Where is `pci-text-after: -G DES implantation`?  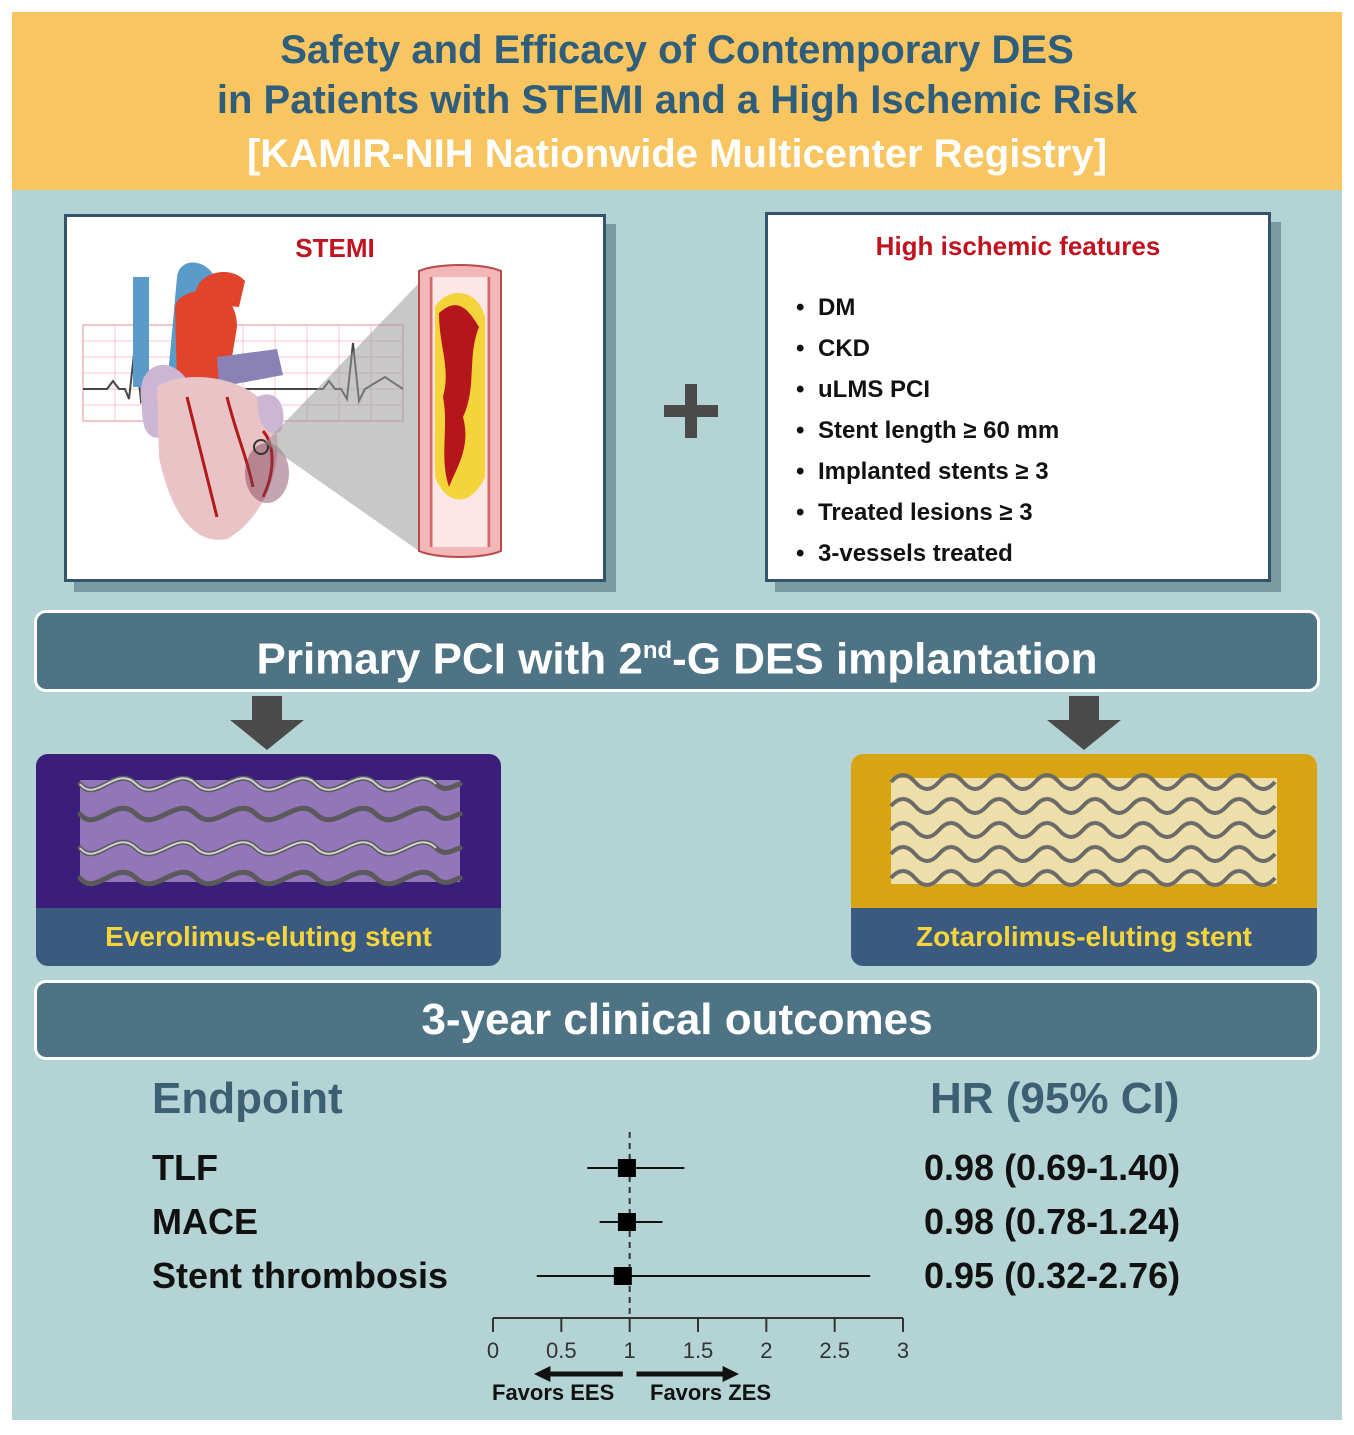 pci-text-after: -G DES implantation is located at coordinates (885, 659).